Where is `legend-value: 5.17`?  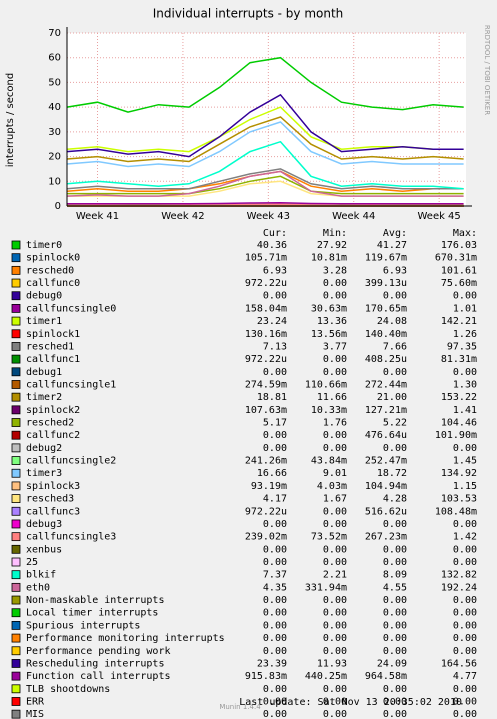 legend-value: 5.17 is located at coordinates (275, 423).